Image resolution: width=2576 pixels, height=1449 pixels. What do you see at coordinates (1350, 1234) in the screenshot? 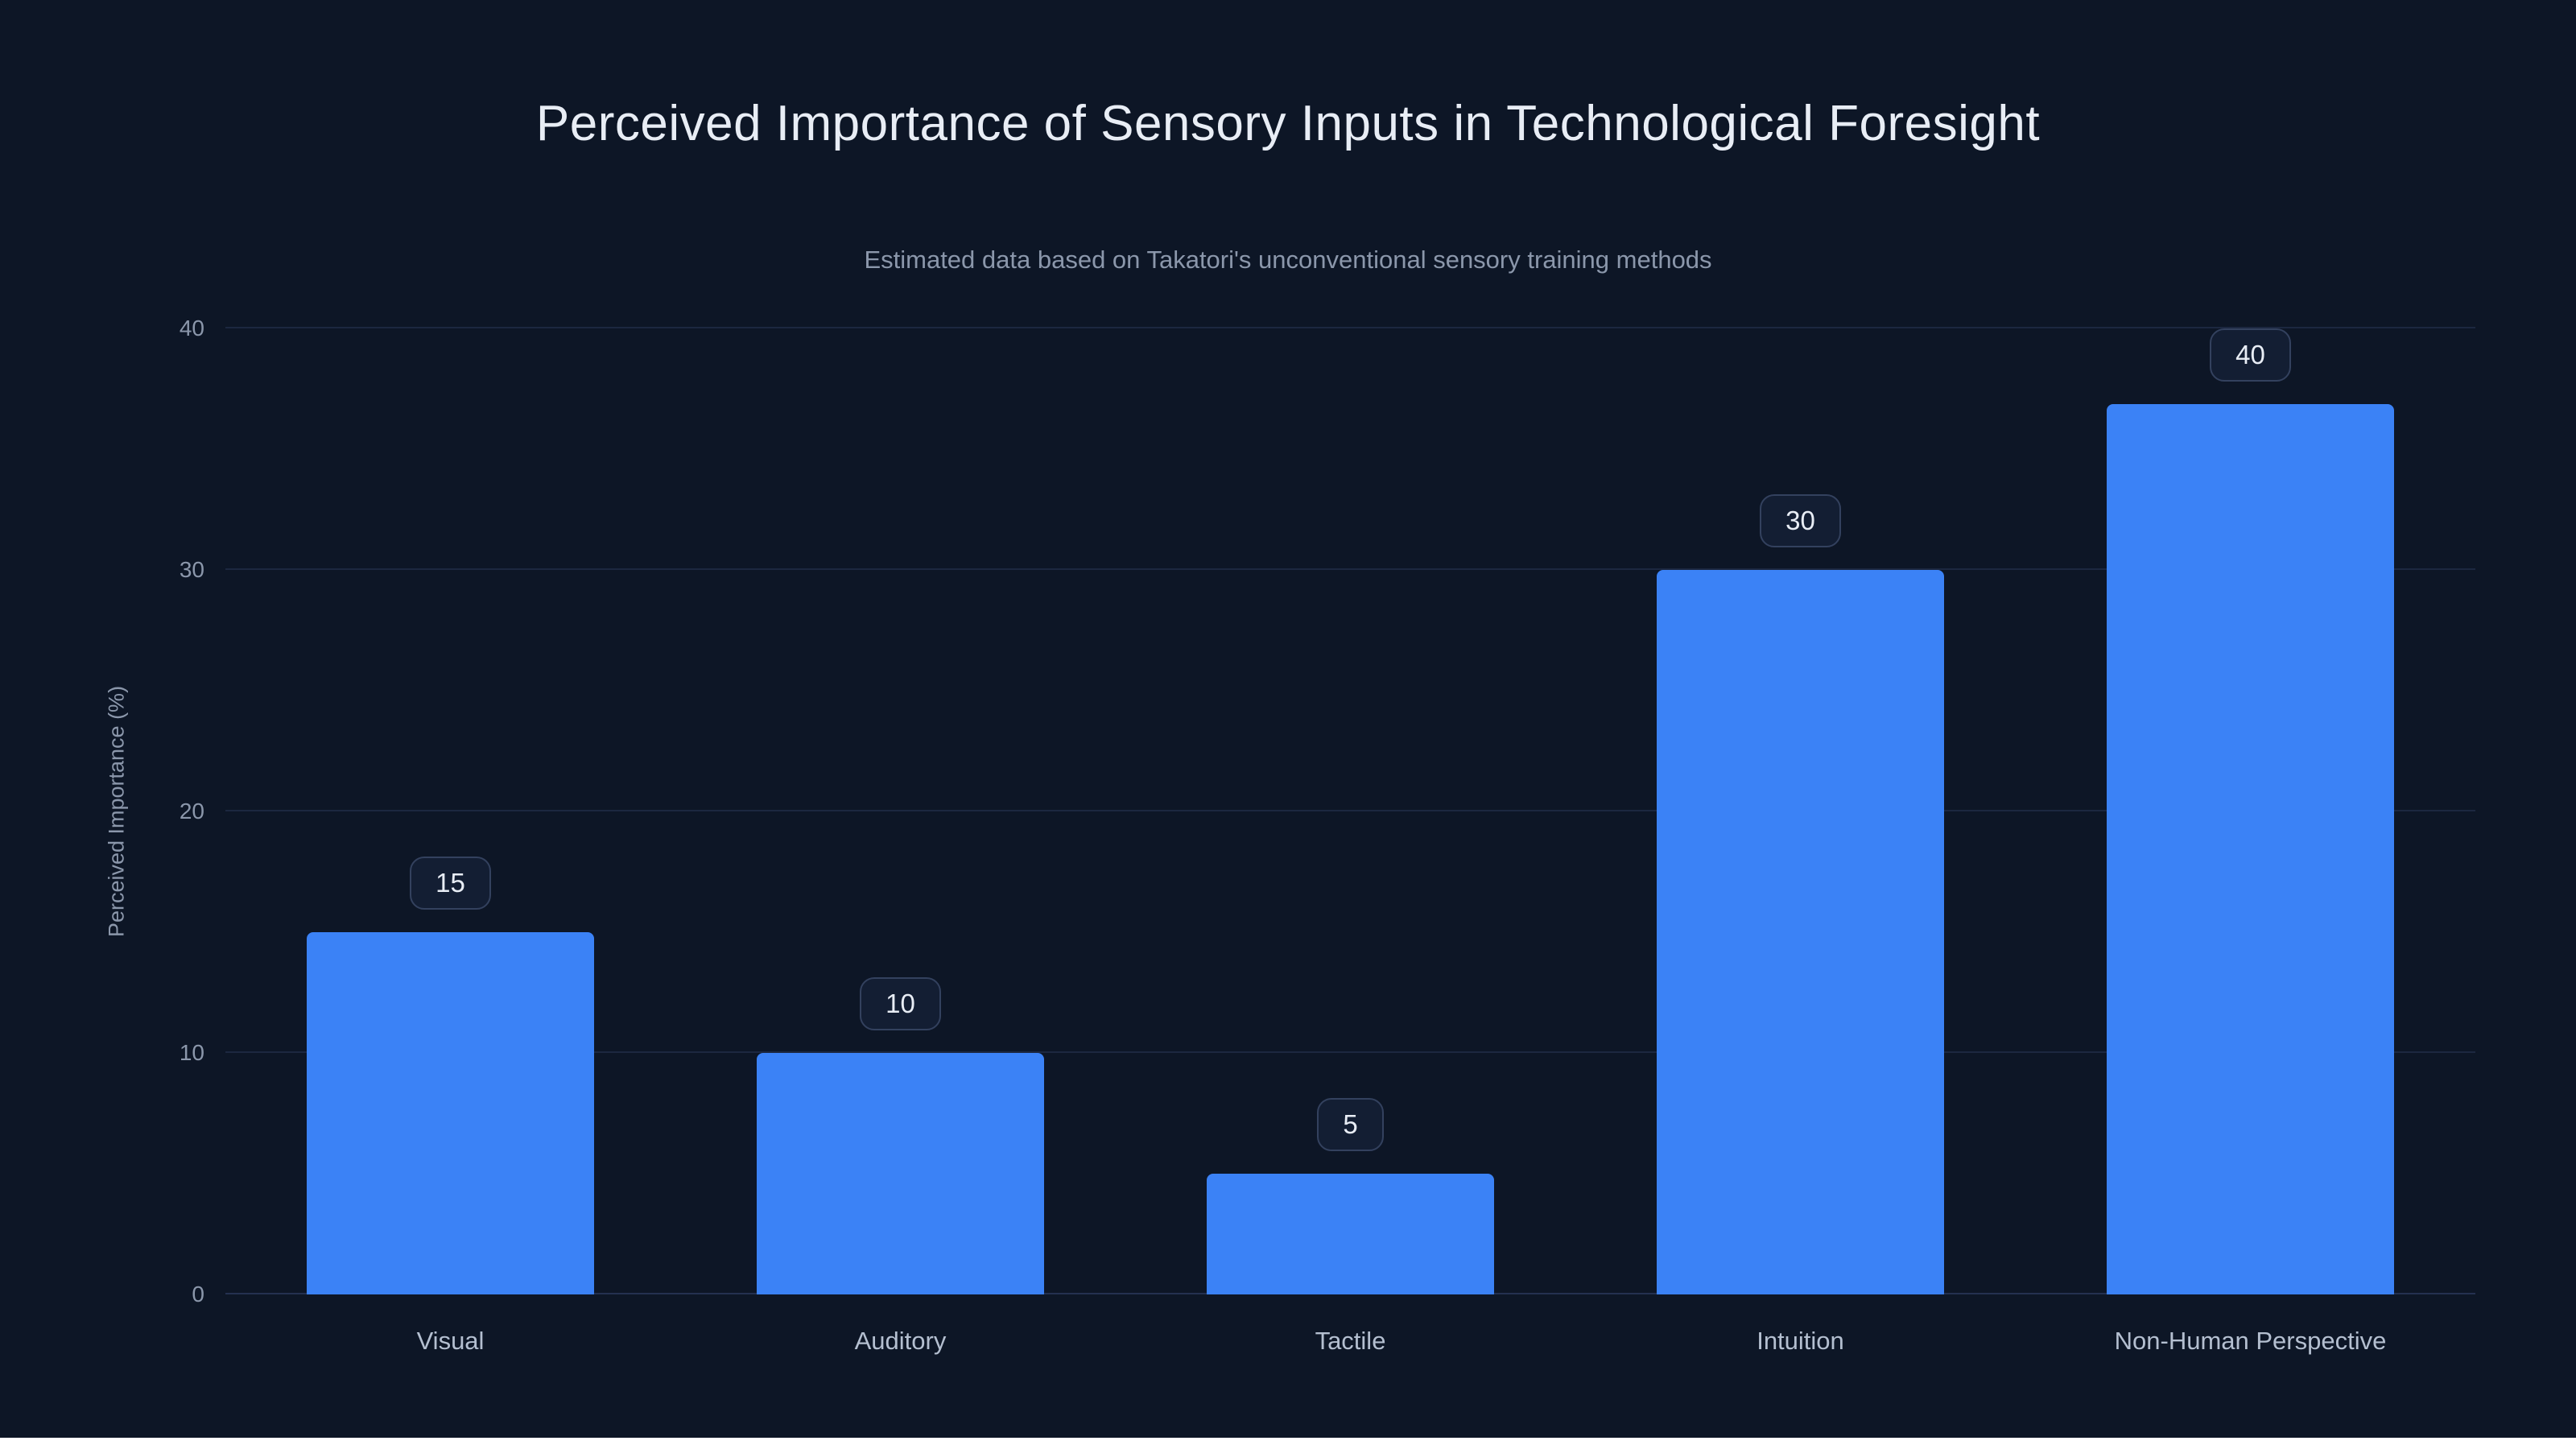
I see `bar-tactile` at bounding box center [1350, 1234].